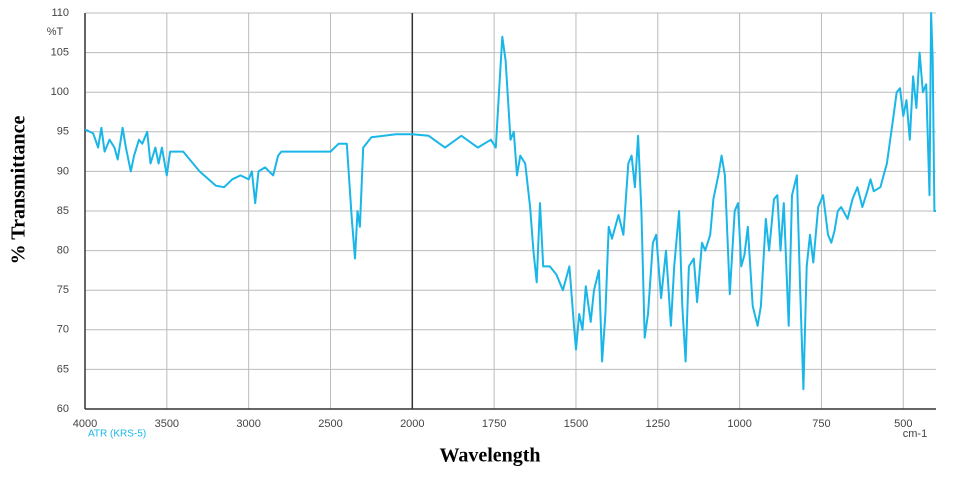 This screenshot has height=478, width=957. What do you see at coordinates (821, 424) in the screenshot?
I see `x-tick-label: 750` at bounding box center [821, 424].